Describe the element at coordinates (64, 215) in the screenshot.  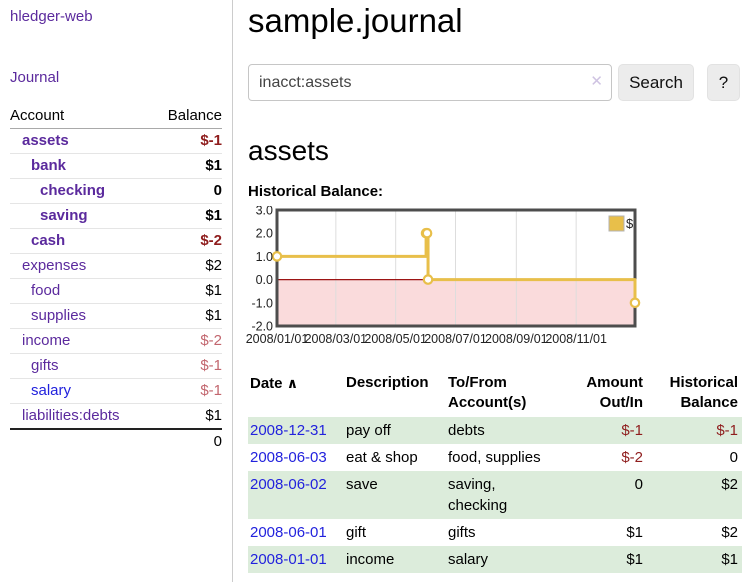
I see `account-link-saving: saving` at that location.